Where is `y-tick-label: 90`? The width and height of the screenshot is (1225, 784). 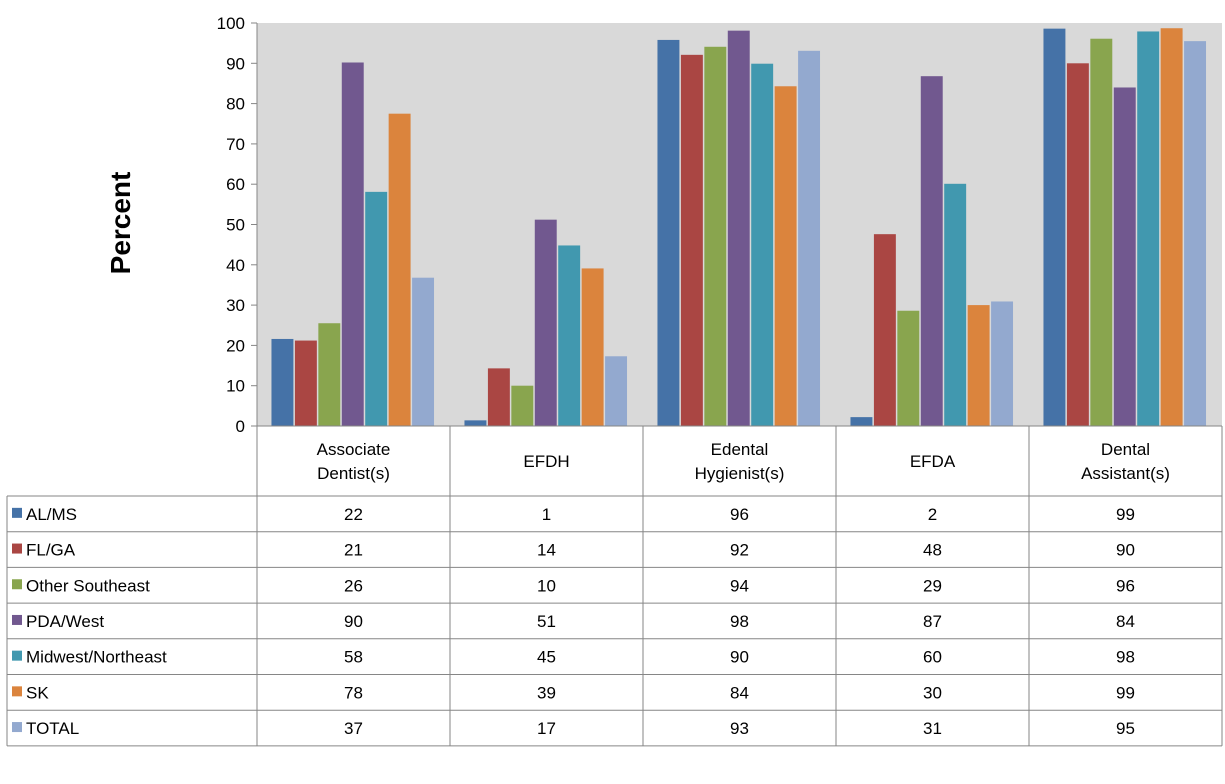 y-tick-label: 90 is located at coordinates (235, 63).